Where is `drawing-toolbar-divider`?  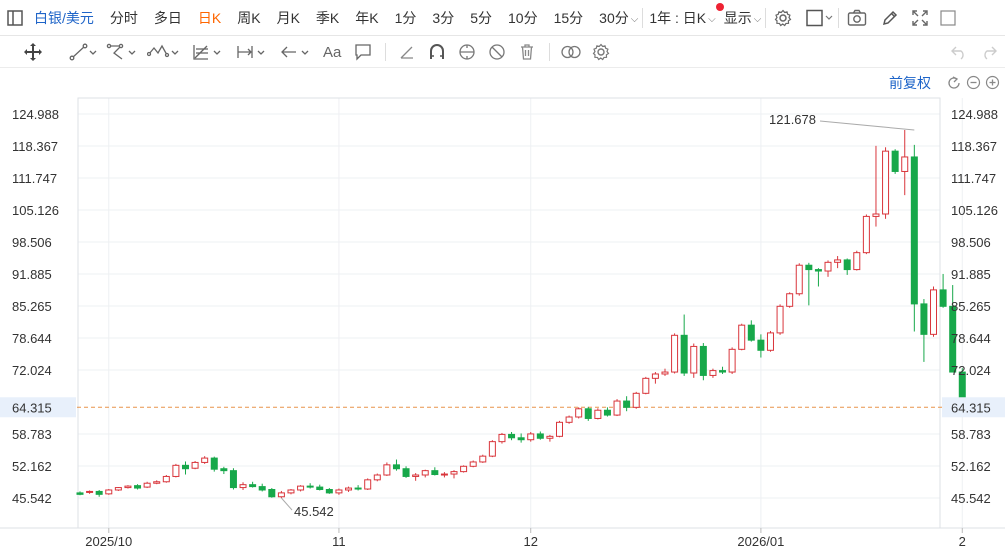
drawing-toolbar-divider is located at coordinates (549, 52).